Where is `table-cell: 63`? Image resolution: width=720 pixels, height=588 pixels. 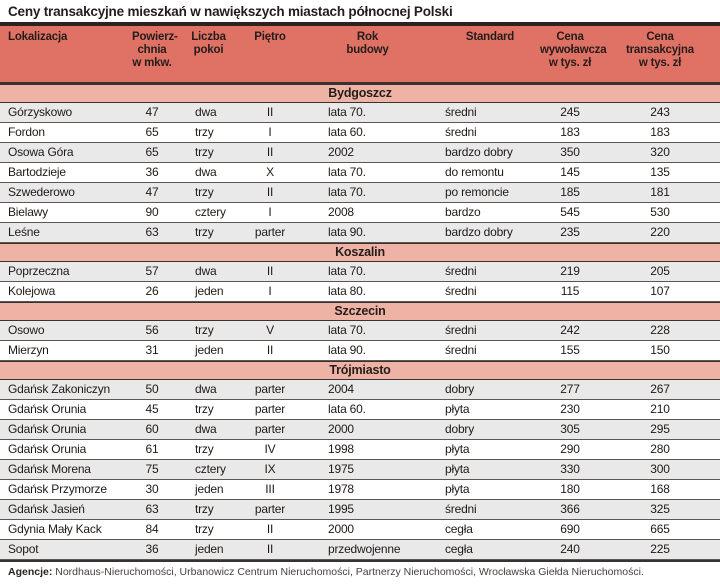
table-cell: 63 is located at coordinates (152, 509).